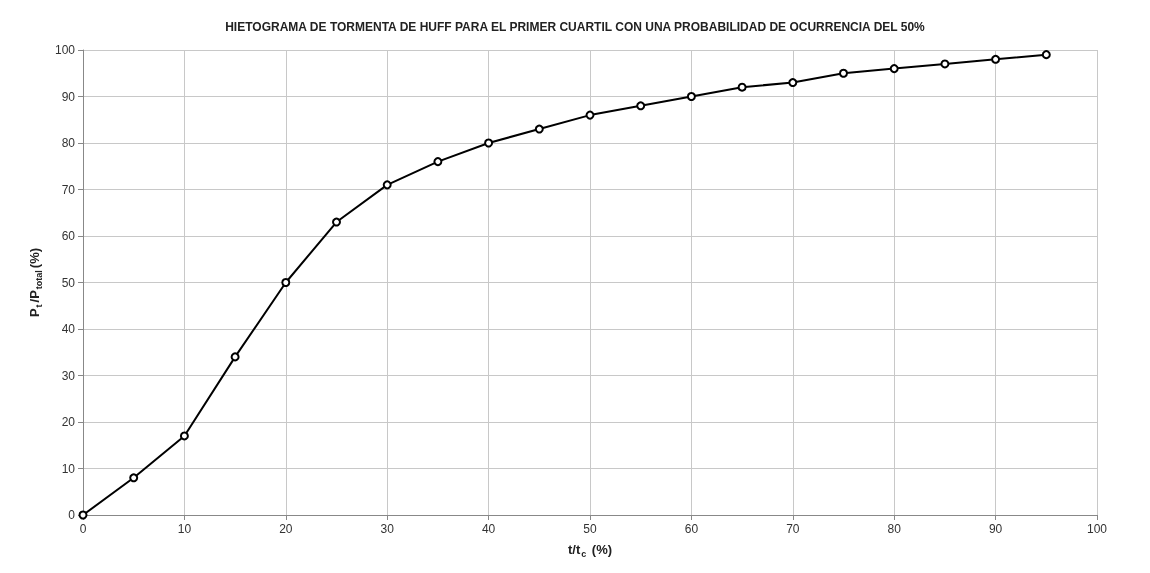 The height and width of the screenshot is (573, 1150). Describe the element at coordinates (68, 236) in the screenshot. I see `y-tick-label: 60` at that location.